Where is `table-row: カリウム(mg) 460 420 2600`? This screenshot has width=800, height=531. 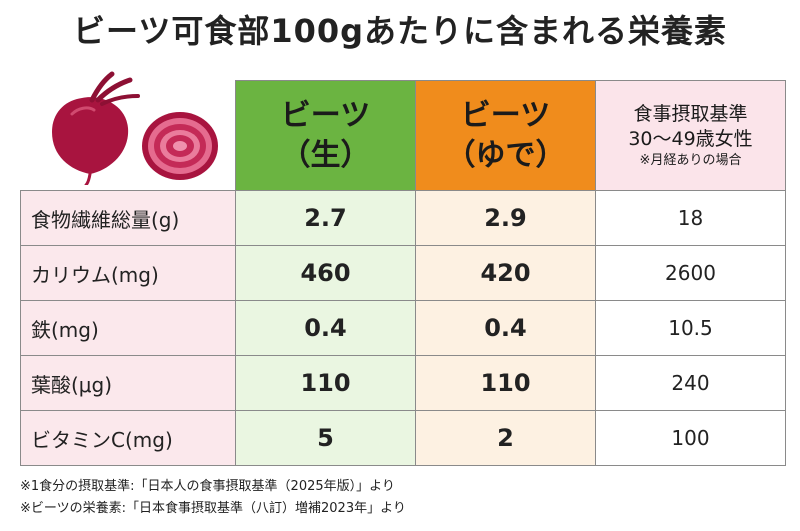 table-row: カリウム(mg) 460 420 2600 is located at coordinates (403, 273).